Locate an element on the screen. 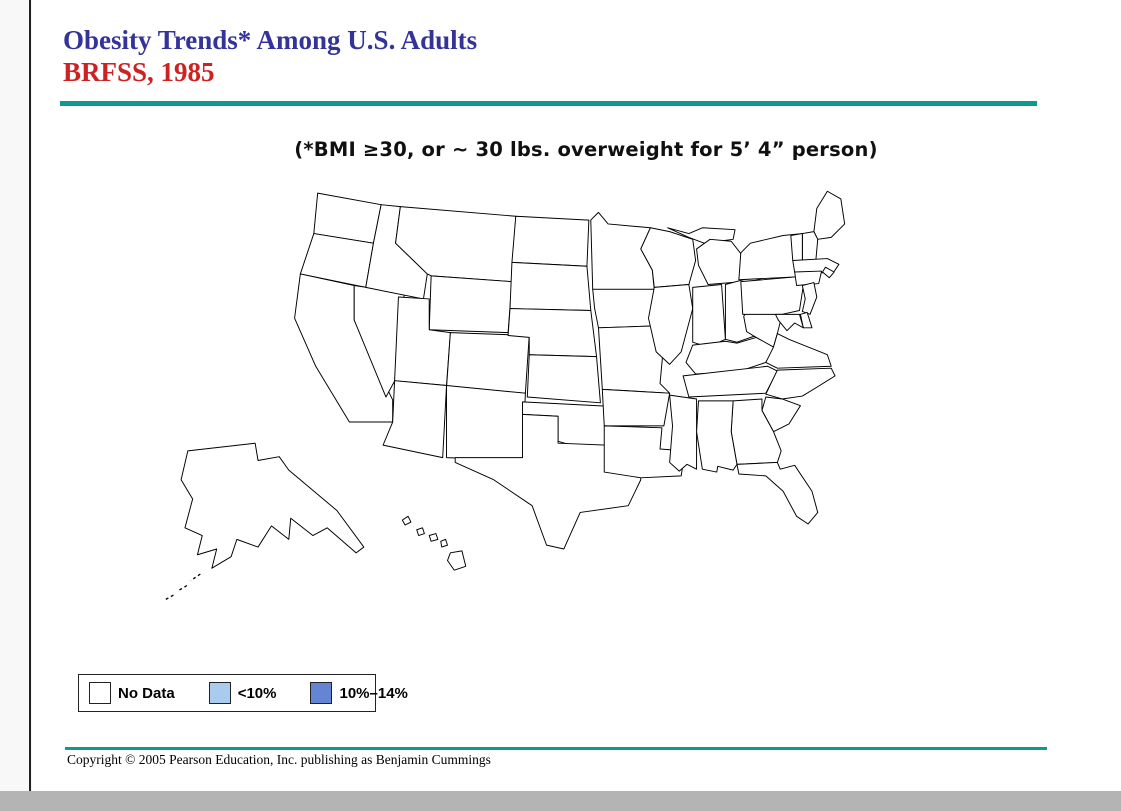 The width and height of the screenshot is (1121, 811). state-ct is located at coordinates (808, 278).